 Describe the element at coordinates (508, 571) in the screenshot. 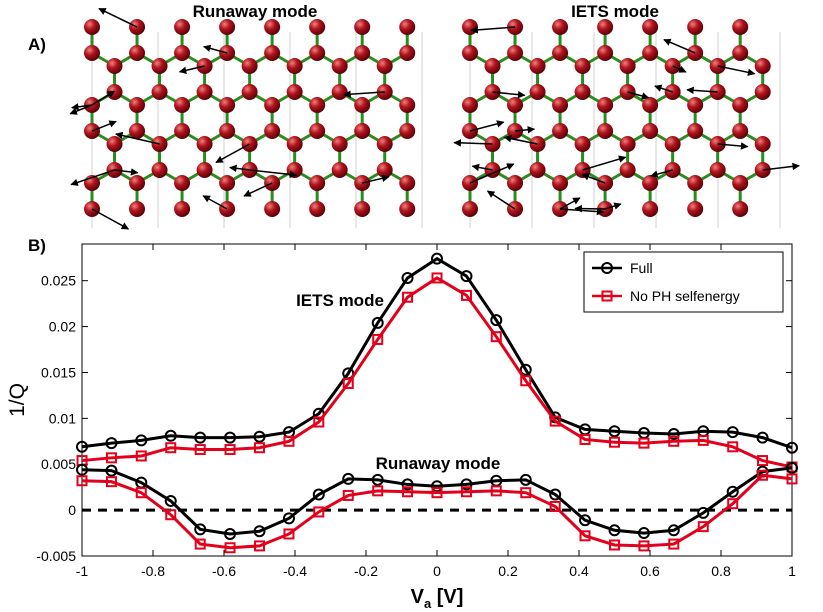

I see `x-tick-label: 0.2` at that location.